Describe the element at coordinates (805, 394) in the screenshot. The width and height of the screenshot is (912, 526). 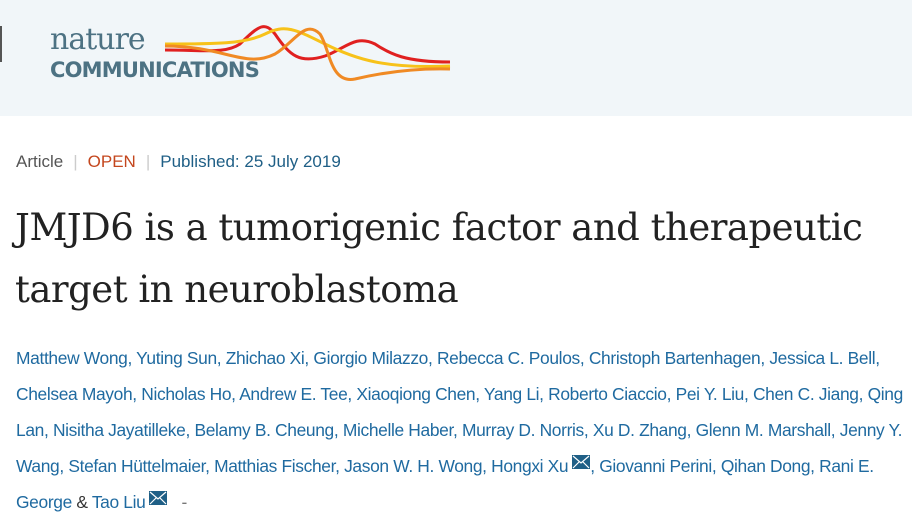
I see `author-link: Chen C. Jiang` at that location.